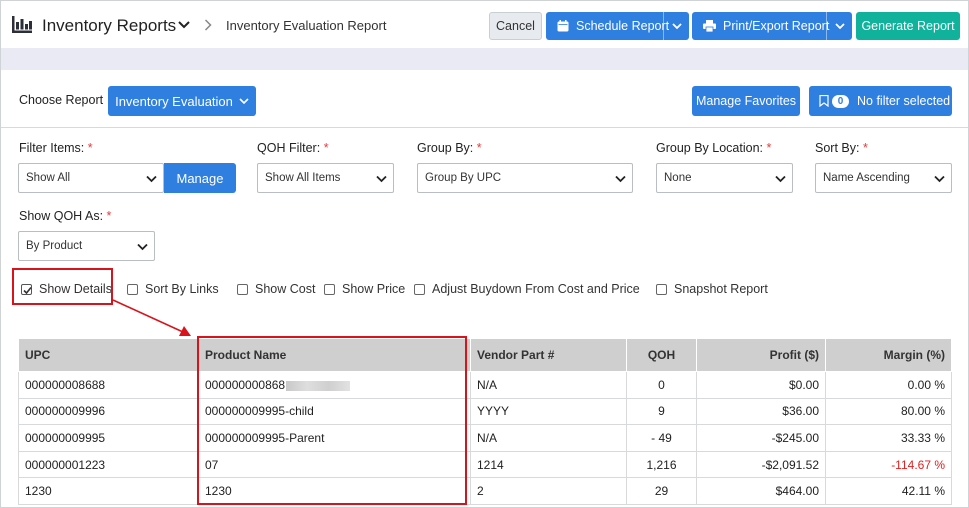 Image resolution: width=969 pixels, height=508 pixels. Describe the element at coordinates (108, 438) in the screenshot. I see `cell-upc: 000000009995` at that location.